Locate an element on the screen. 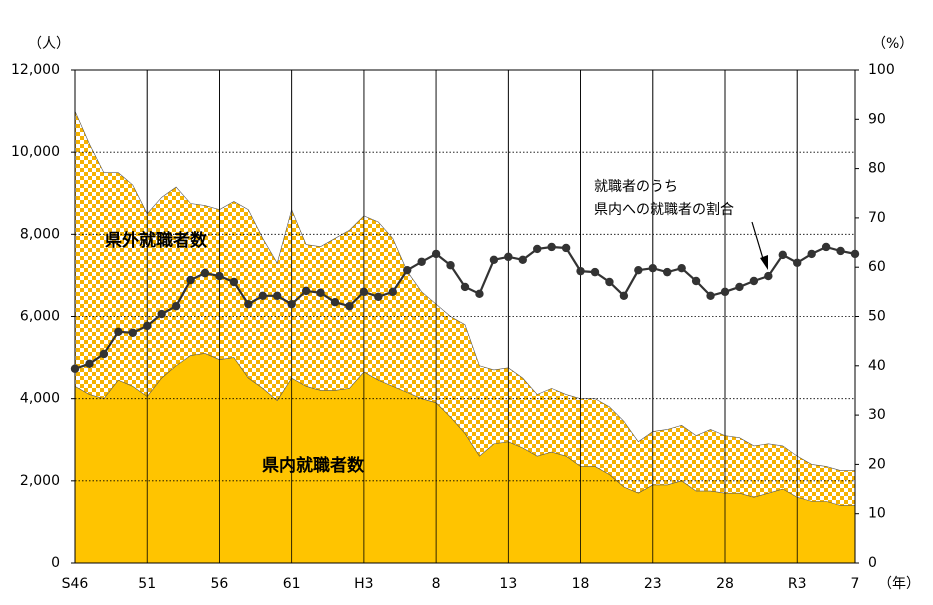 This screenshot has width=933, height=605. y2-tick-label: 80 is located at coordinates (877, 169).